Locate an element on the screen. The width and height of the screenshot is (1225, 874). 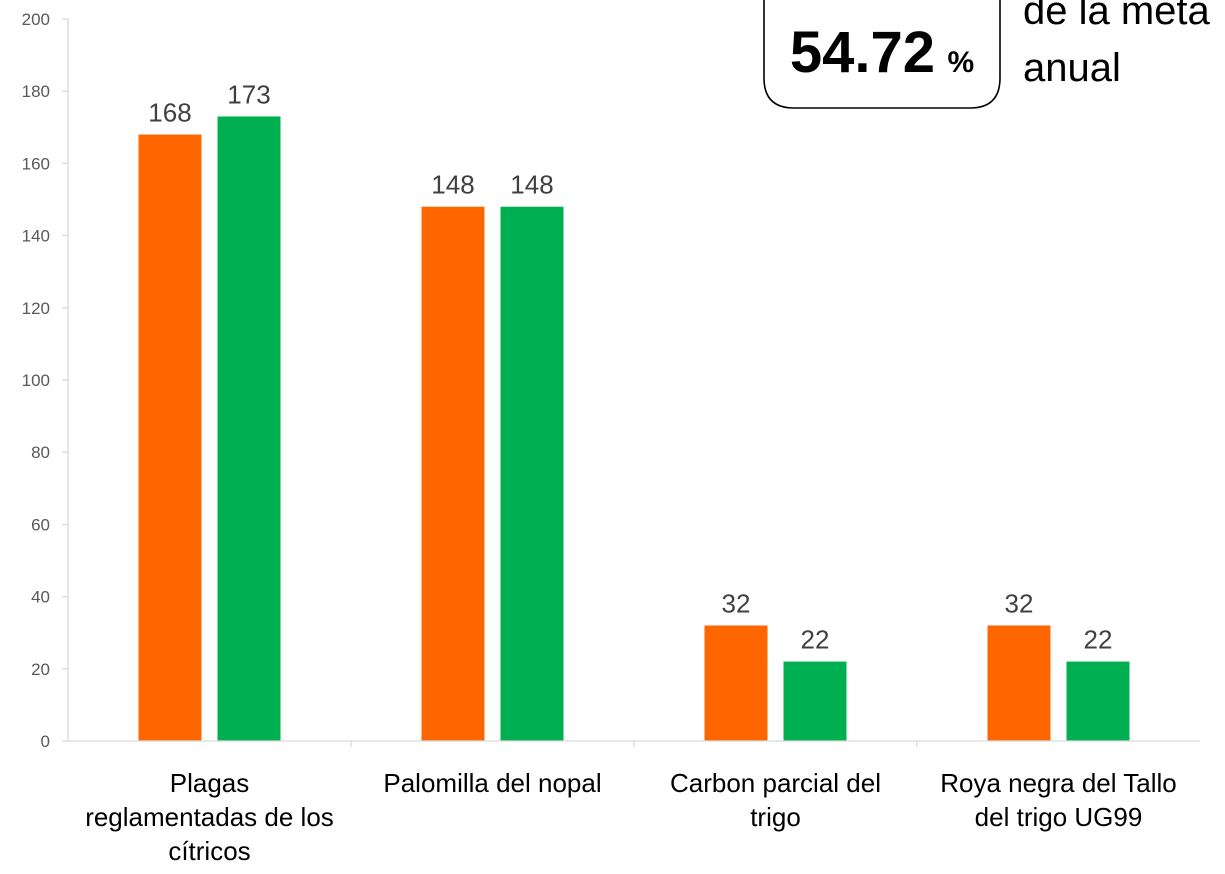
y-tick-label: 20 is located at coordinates (40, 669).